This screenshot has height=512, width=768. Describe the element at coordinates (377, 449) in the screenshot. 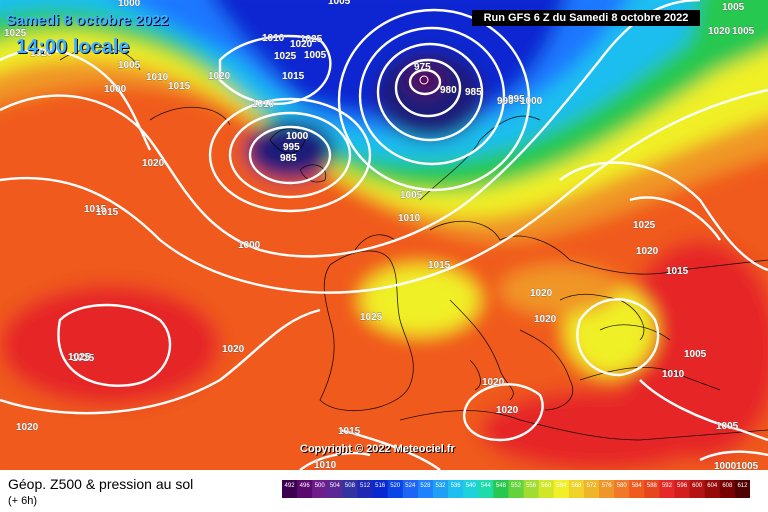

I see `copyright-notice: Copyright © 2022 Meteociel.fr` at that location.